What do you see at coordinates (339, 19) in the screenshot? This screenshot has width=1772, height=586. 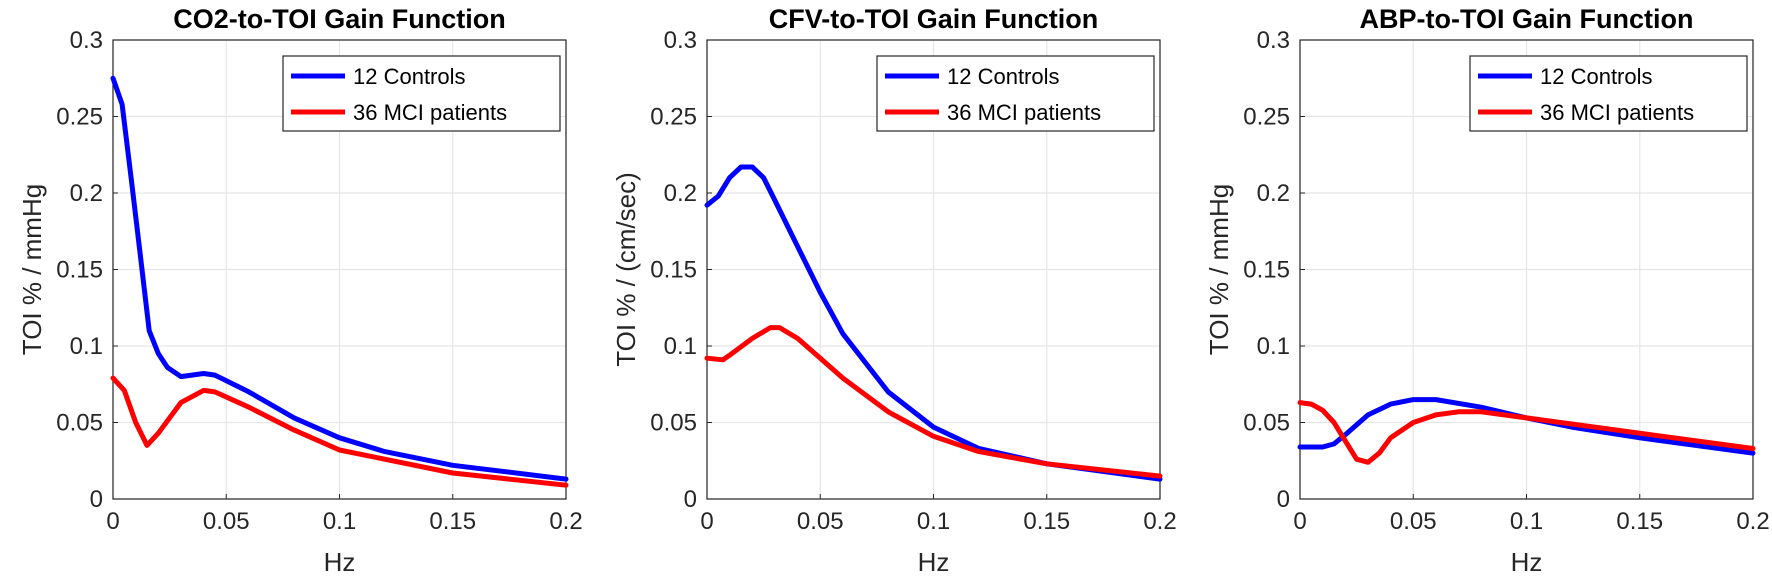 I see `chart-title: CO2-to-TOI Gain Function` at bounding box center [339, 19].